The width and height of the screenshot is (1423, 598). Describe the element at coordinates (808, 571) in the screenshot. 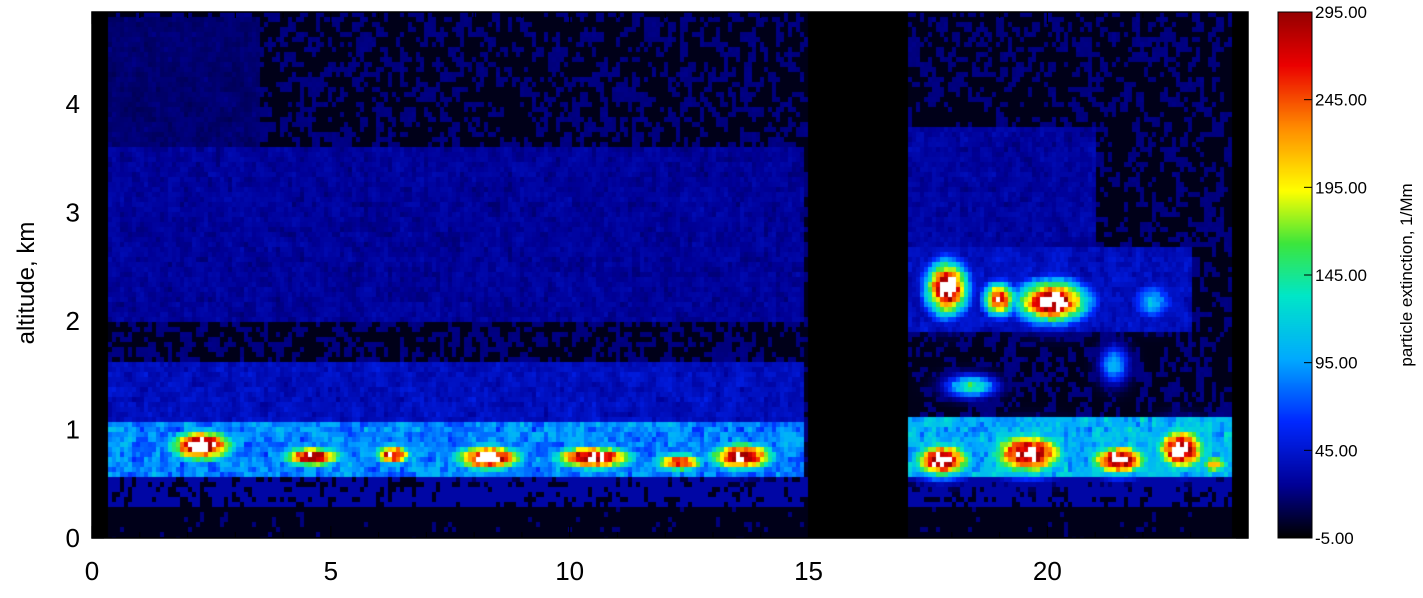

I see `x-tick-label: 15` at that location.